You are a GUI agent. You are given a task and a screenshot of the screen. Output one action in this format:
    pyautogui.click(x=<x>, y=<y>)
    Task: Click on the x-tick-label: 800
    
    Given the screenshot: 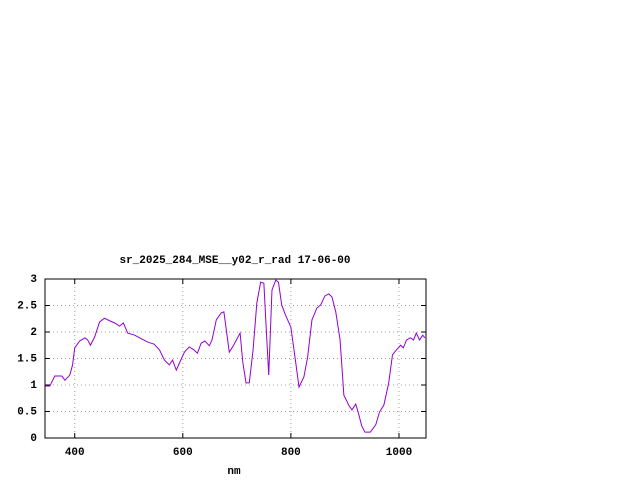 What is the action you would take?
    pyautogui.click(x=291, y=453)
    